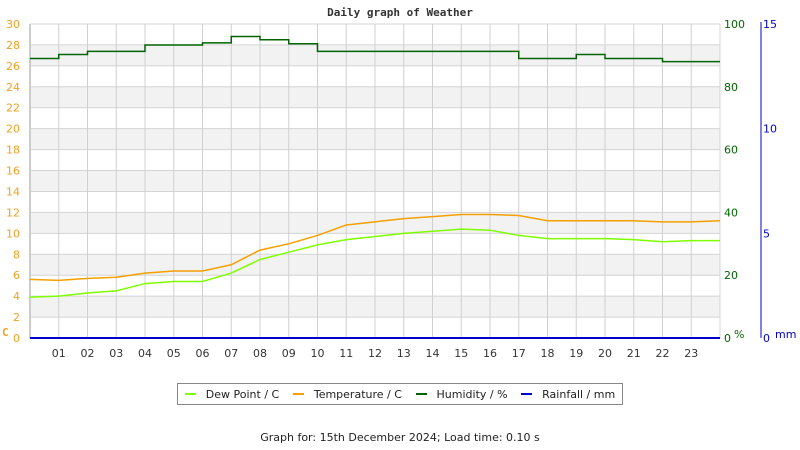 This screenshot has height=450, width=800. What do you see at coordinates (88, 353) in the screenshot?
I see `svg-text: 02` at bounding box center [88, 353].